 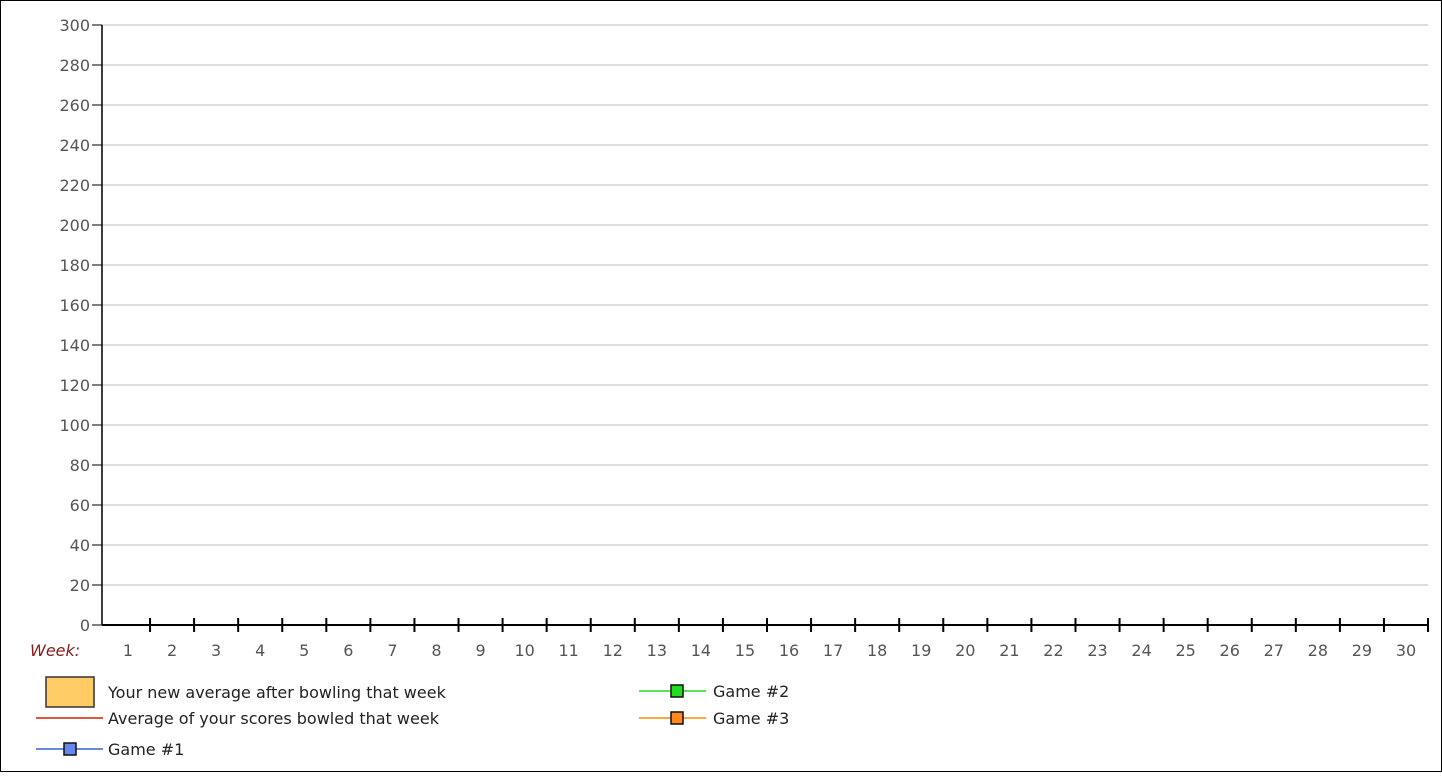 I want to click on legend-label-game-2: Game #2, so click(x=751, y=691).